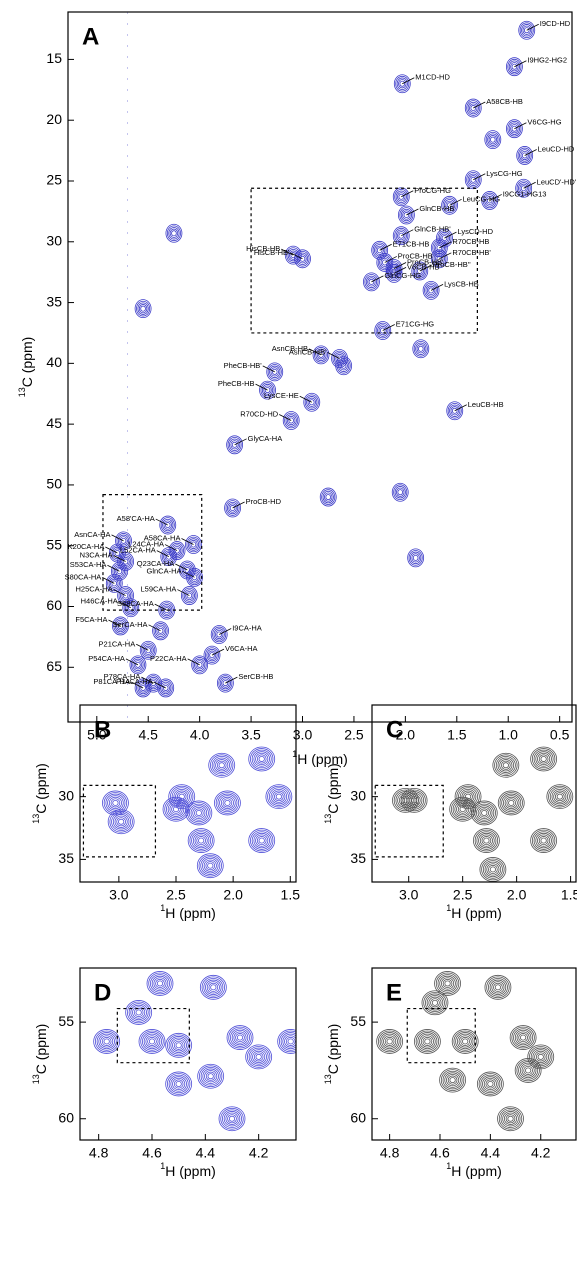 The width and height of the screenshot is (577, 1268). Describe the element at coordinates (452, 264) in the screenshot. I see `peak-label: ProCB-HB''` at that location.